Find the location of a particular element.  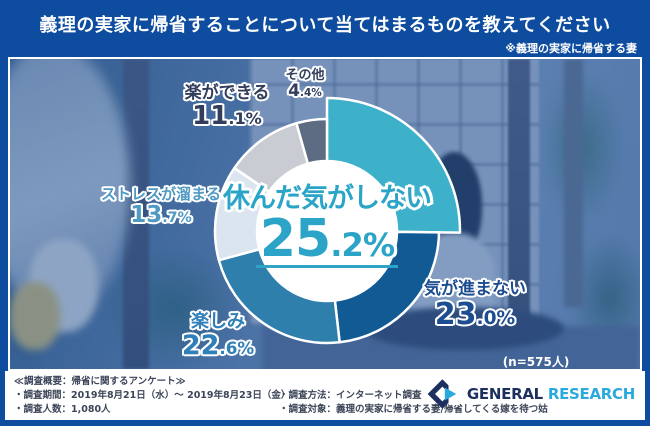

donut-center-label: 休んだ気がしない 25.2% is located at coordinates (327, 226).